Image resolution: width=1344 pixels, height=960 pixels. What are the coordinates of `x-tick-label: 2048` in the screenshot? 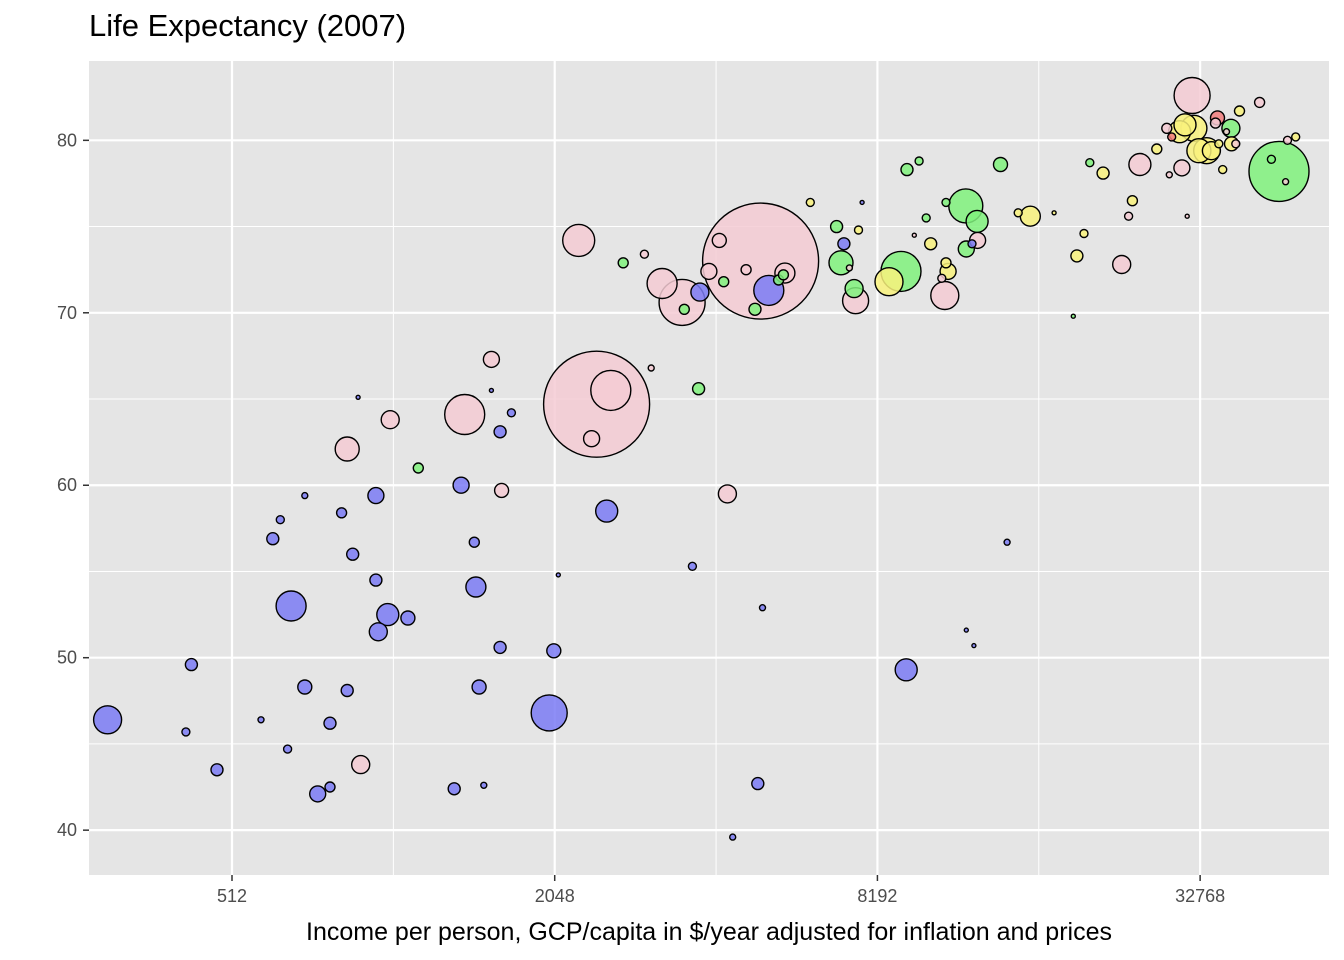 It's located at (555, 896).